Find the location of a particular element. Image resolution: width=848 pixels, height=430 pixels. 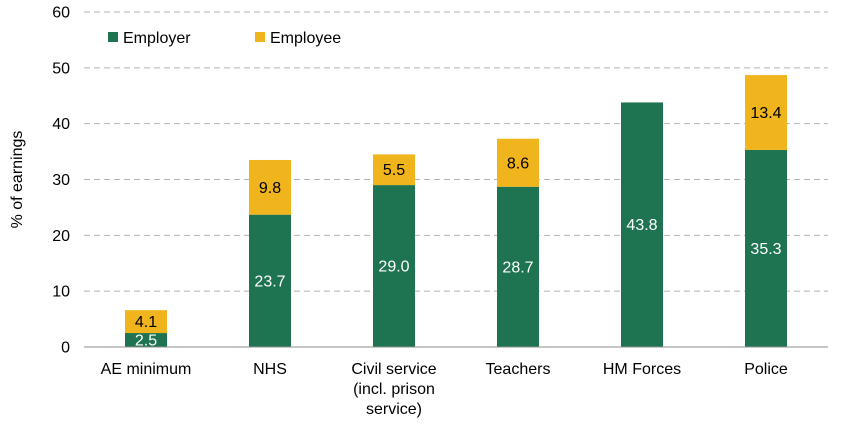

y-axis-ticks: 0 10 20 30 40 50 60 is located at coordinates (61, 181).